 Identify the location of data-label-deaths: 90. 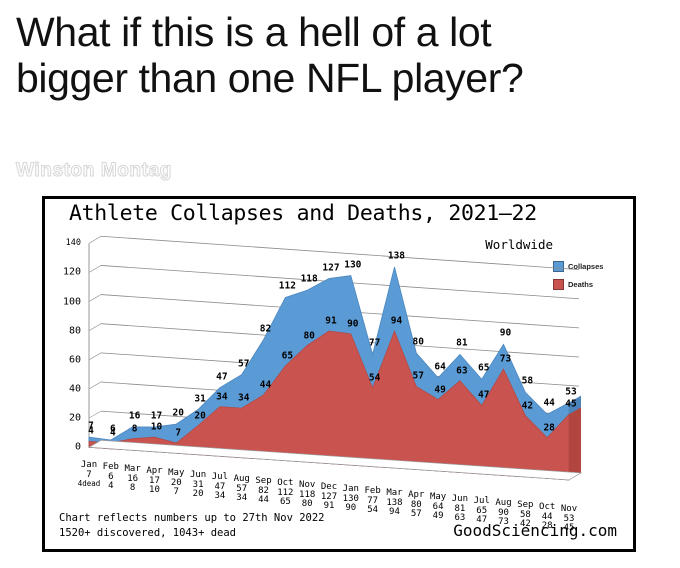
(353, 324).